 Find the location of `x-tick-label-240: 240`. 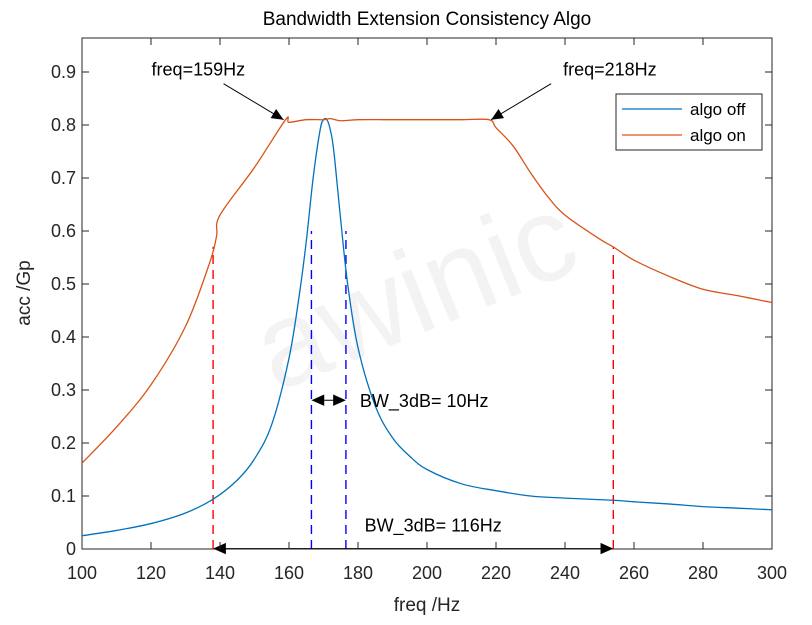

x-tick-label-240: 240 is located at coordinates (565, 573).